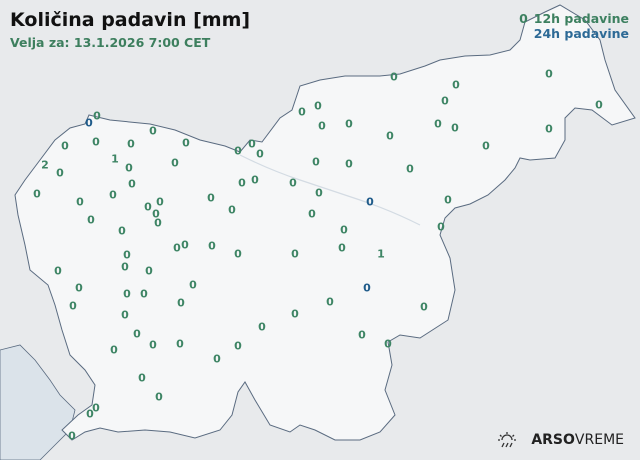 The width and height of the screenshot is (640, 460). I want to click on adriatic-sea, so click(38, 402).